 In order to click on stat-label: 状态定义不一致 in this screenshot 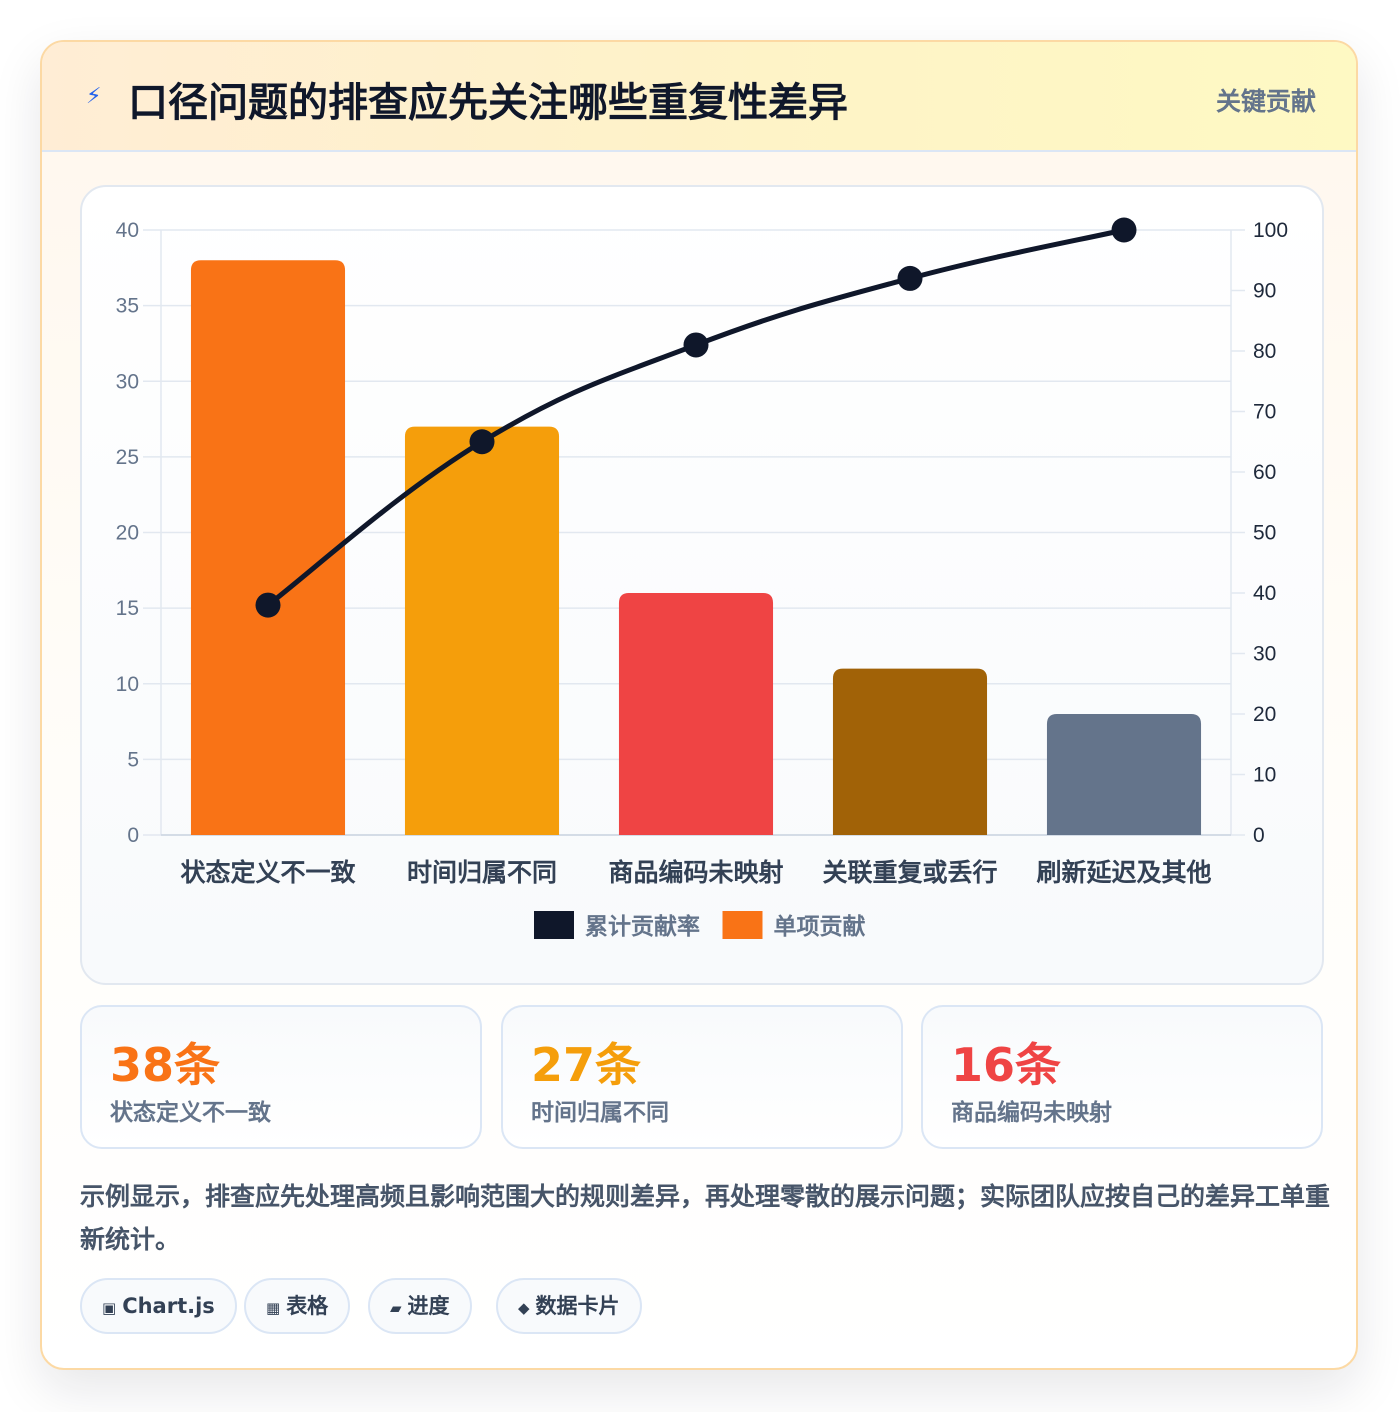, I will do `click(190, 1113)`.